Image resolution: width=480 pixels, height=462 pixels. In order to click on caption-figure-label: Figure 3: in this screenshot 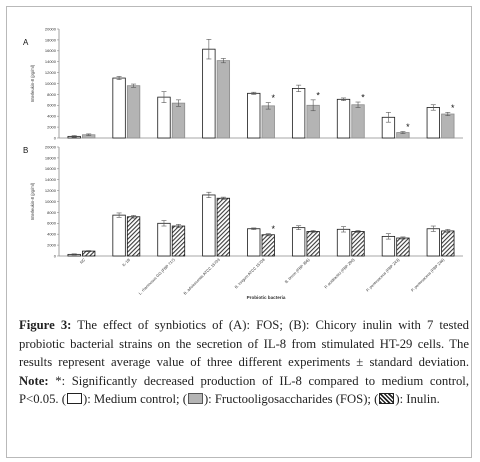, I will do `click(45, 325)`.